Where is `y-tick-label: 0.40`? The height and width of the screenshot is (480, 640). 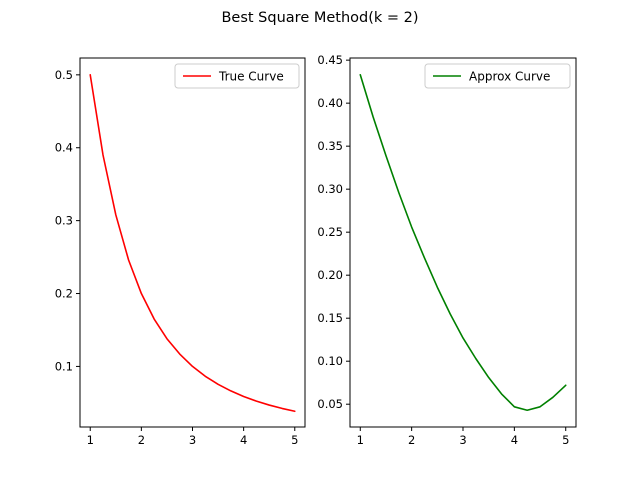 y-tick-label: 0.40 is located at coordinates (330, 103).